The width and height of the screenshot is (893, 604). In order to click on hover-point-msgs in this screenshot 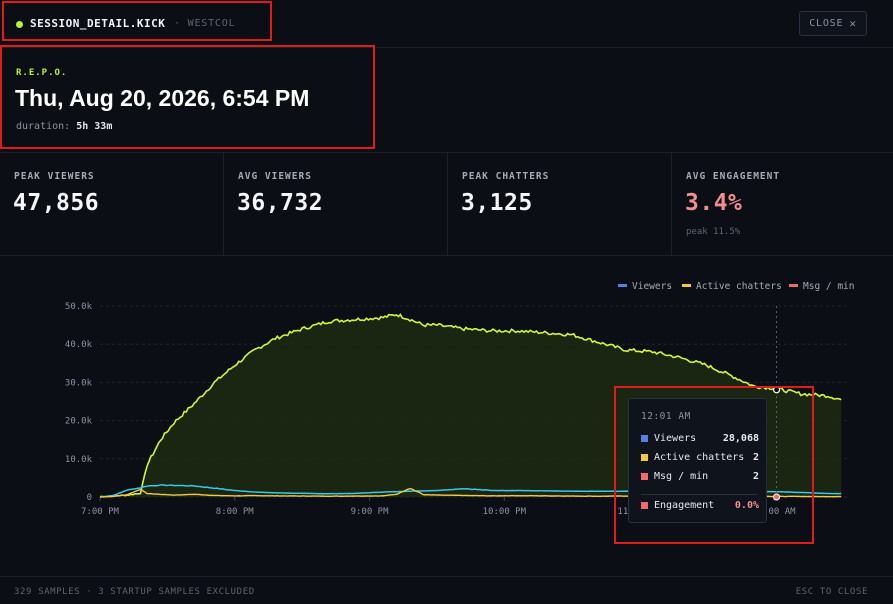, I will do `click(777, 497)`.